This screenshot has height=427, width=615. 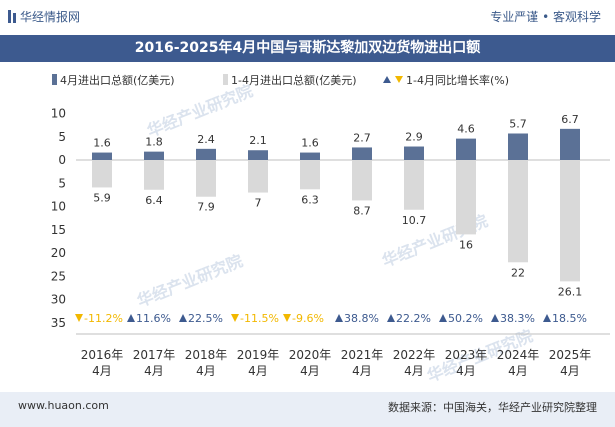 What do you see at coordinates (518, 272) in the screenshot?
I see `bar-cumulative-label: 22` at bounding box center [518, 272].